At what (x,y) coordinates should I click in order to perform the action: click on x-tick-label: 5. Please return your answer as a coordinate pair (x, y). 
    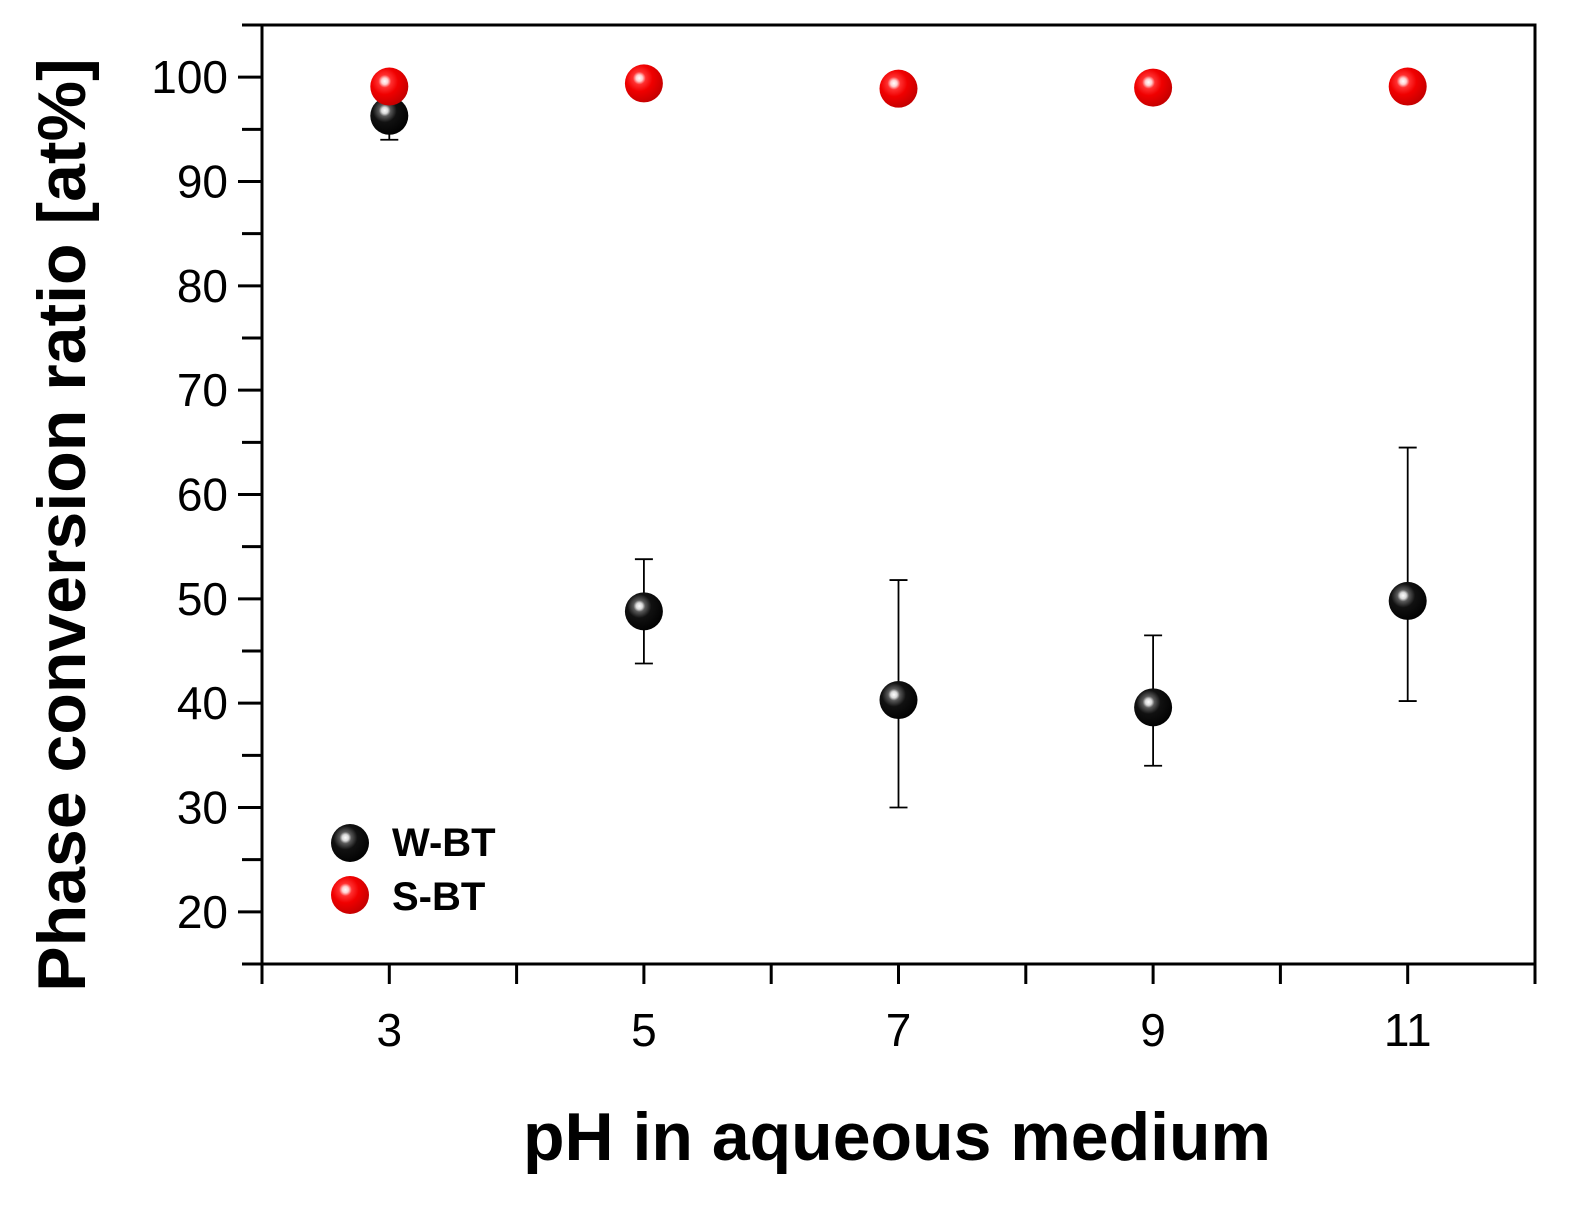
    Looking at the image, I should click on (644, 1030).